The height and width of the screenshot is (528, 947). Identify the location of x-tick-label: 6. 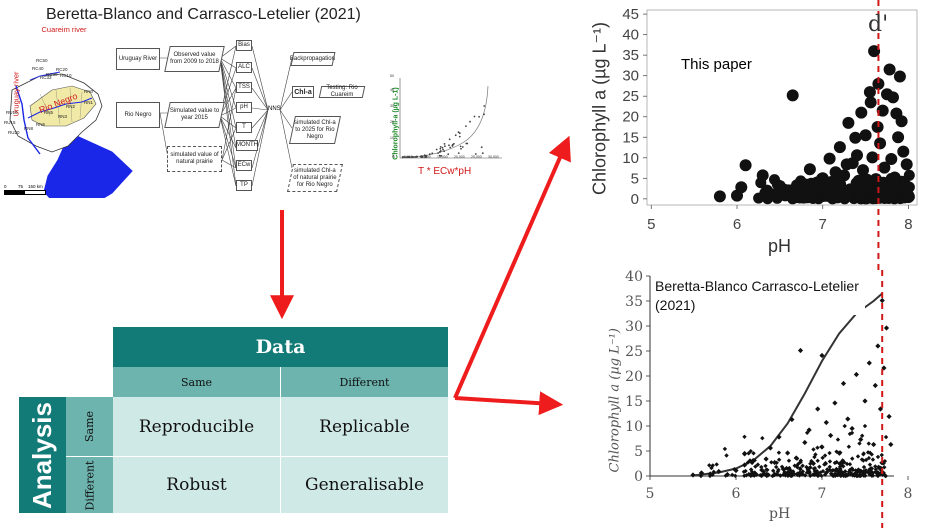
(736, 494).